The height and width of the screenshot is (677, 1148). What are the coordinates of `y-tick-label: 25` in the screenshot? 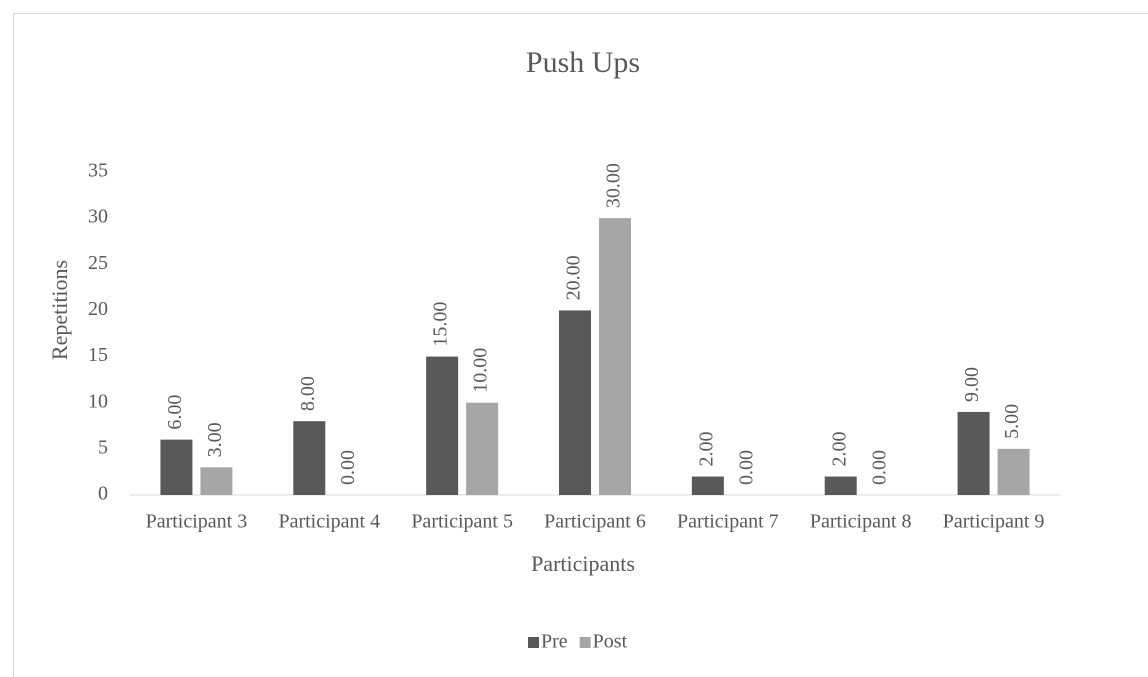 It's located at (98, 263).